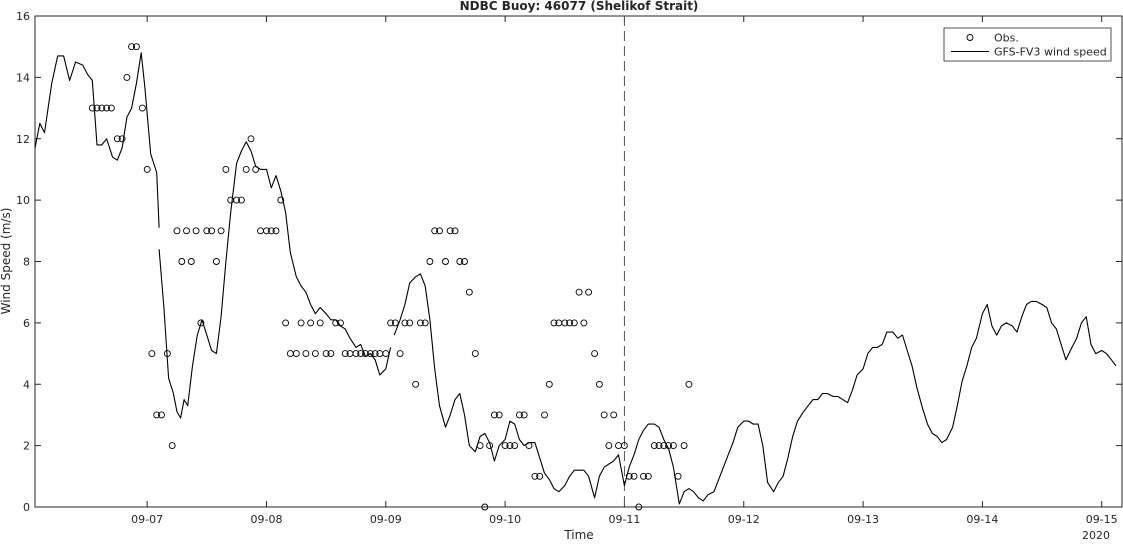  I want to click on y-tick-label: 12, so click(23, 139).